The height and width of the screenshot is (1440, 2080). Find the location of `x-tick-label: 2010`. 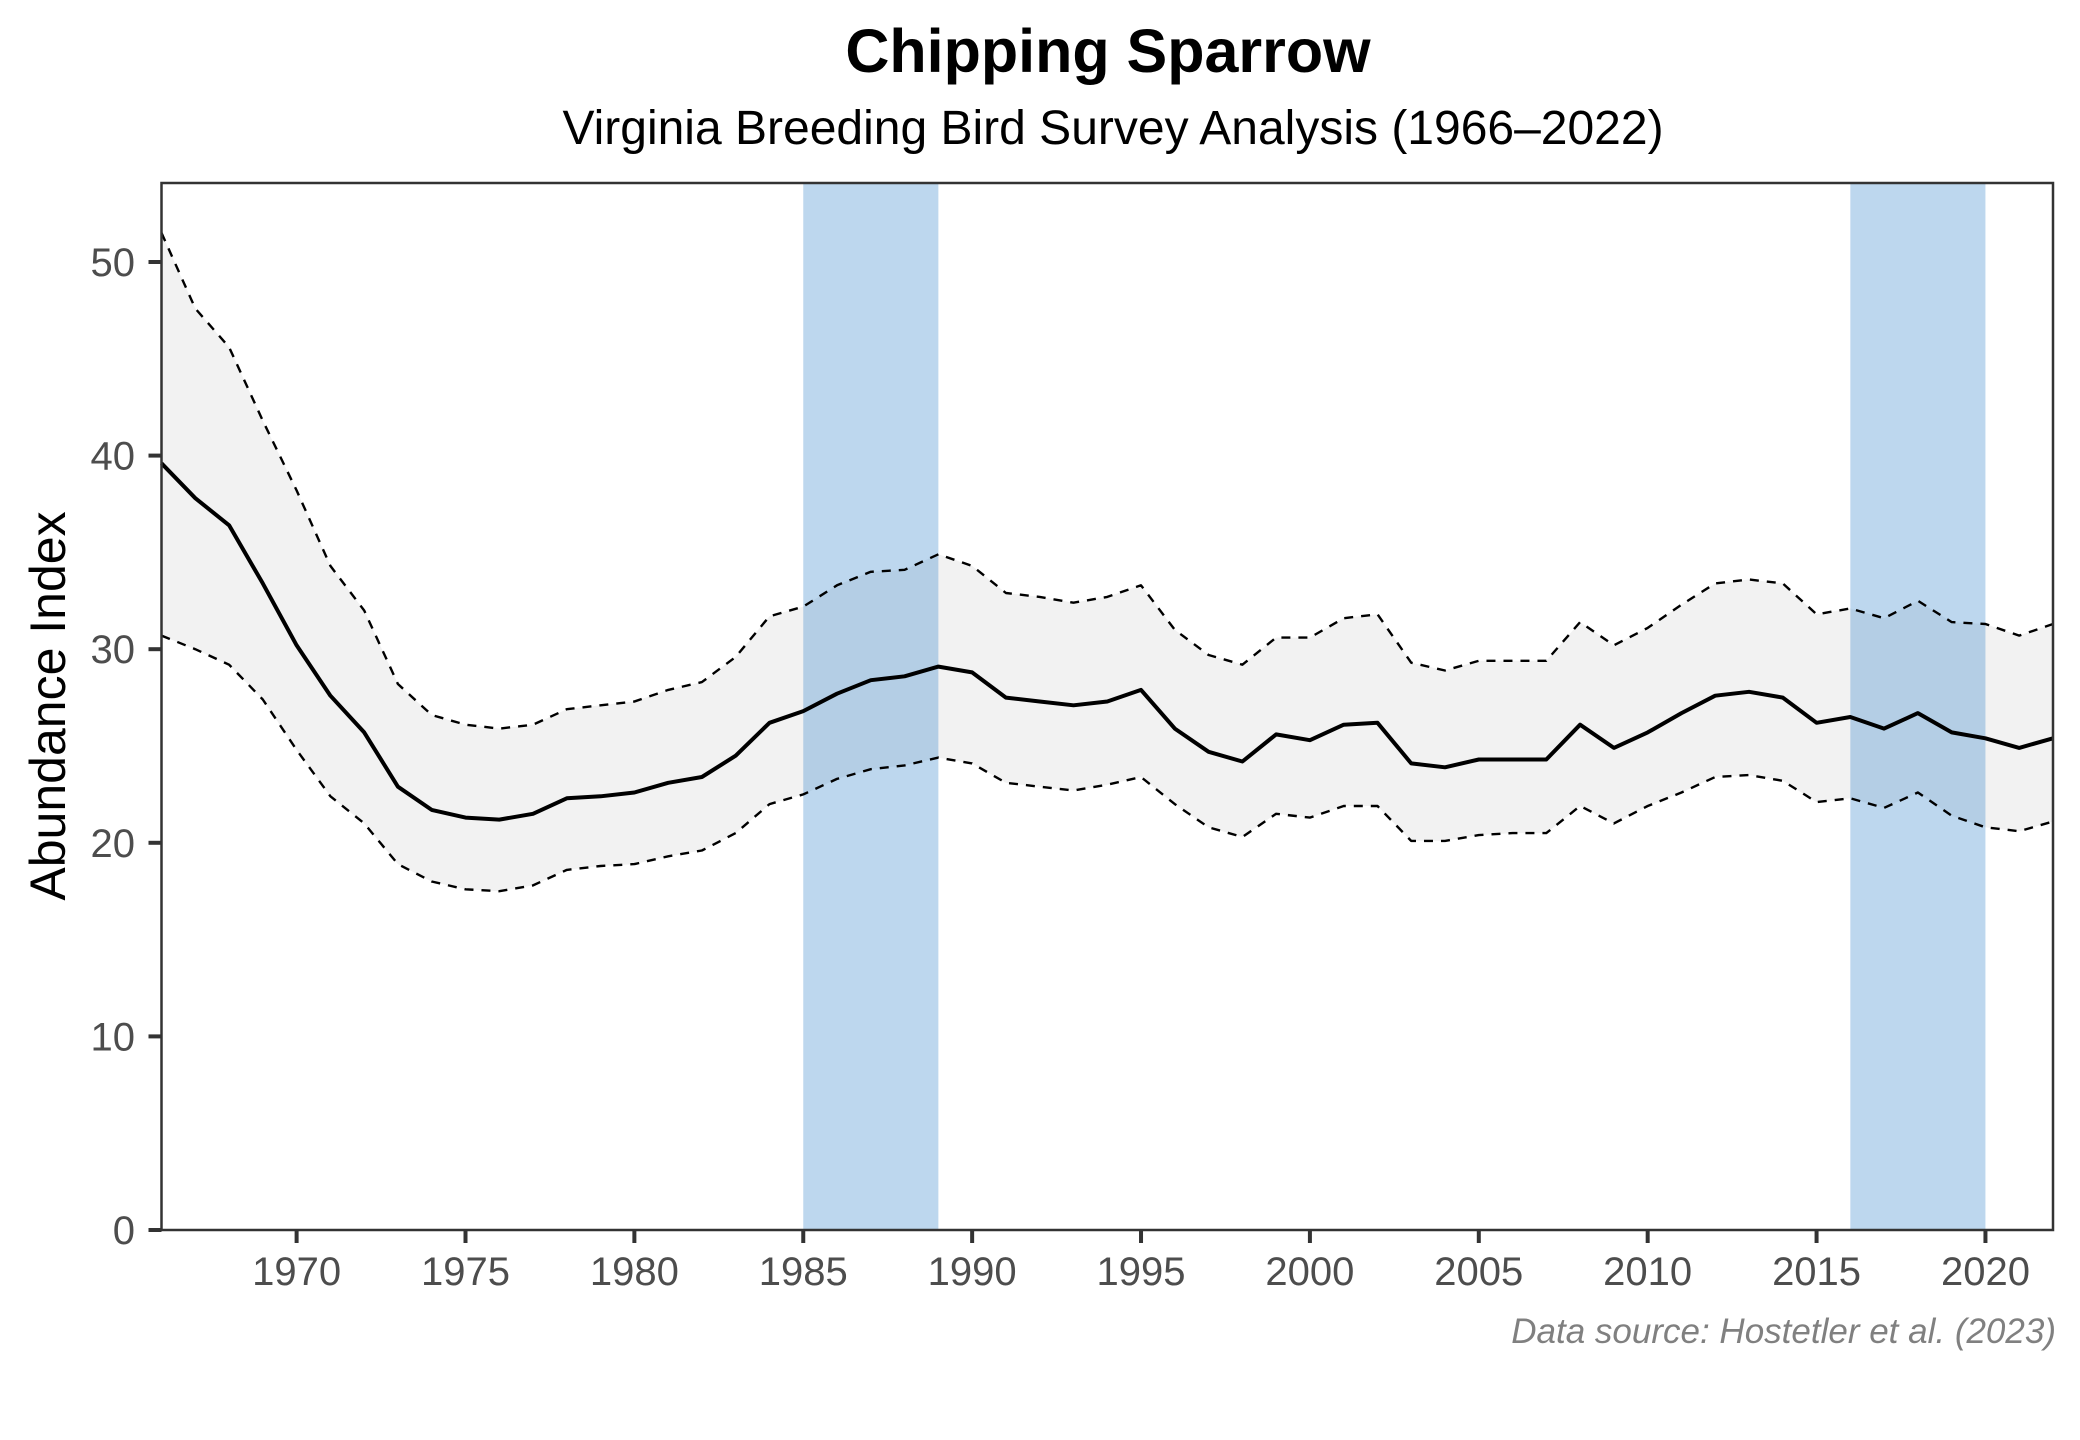

x-tick-label: 2010 is located at coordinates (1647, 1272).